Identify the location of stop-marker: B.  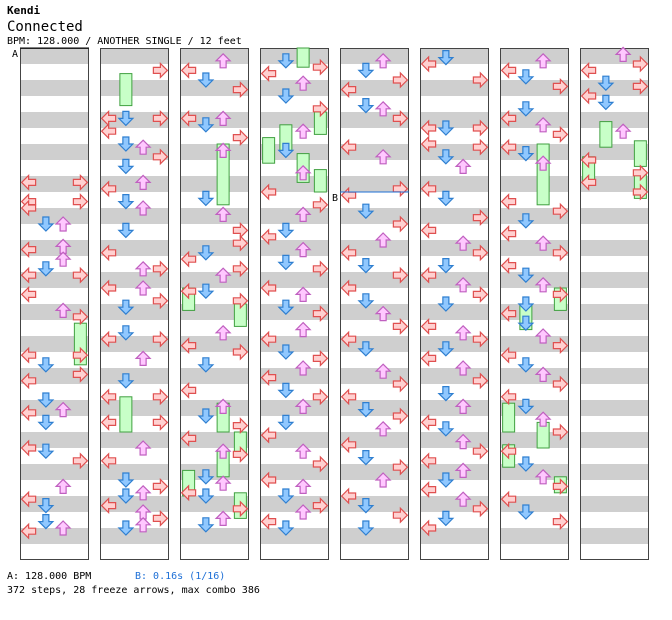
(335, 198).